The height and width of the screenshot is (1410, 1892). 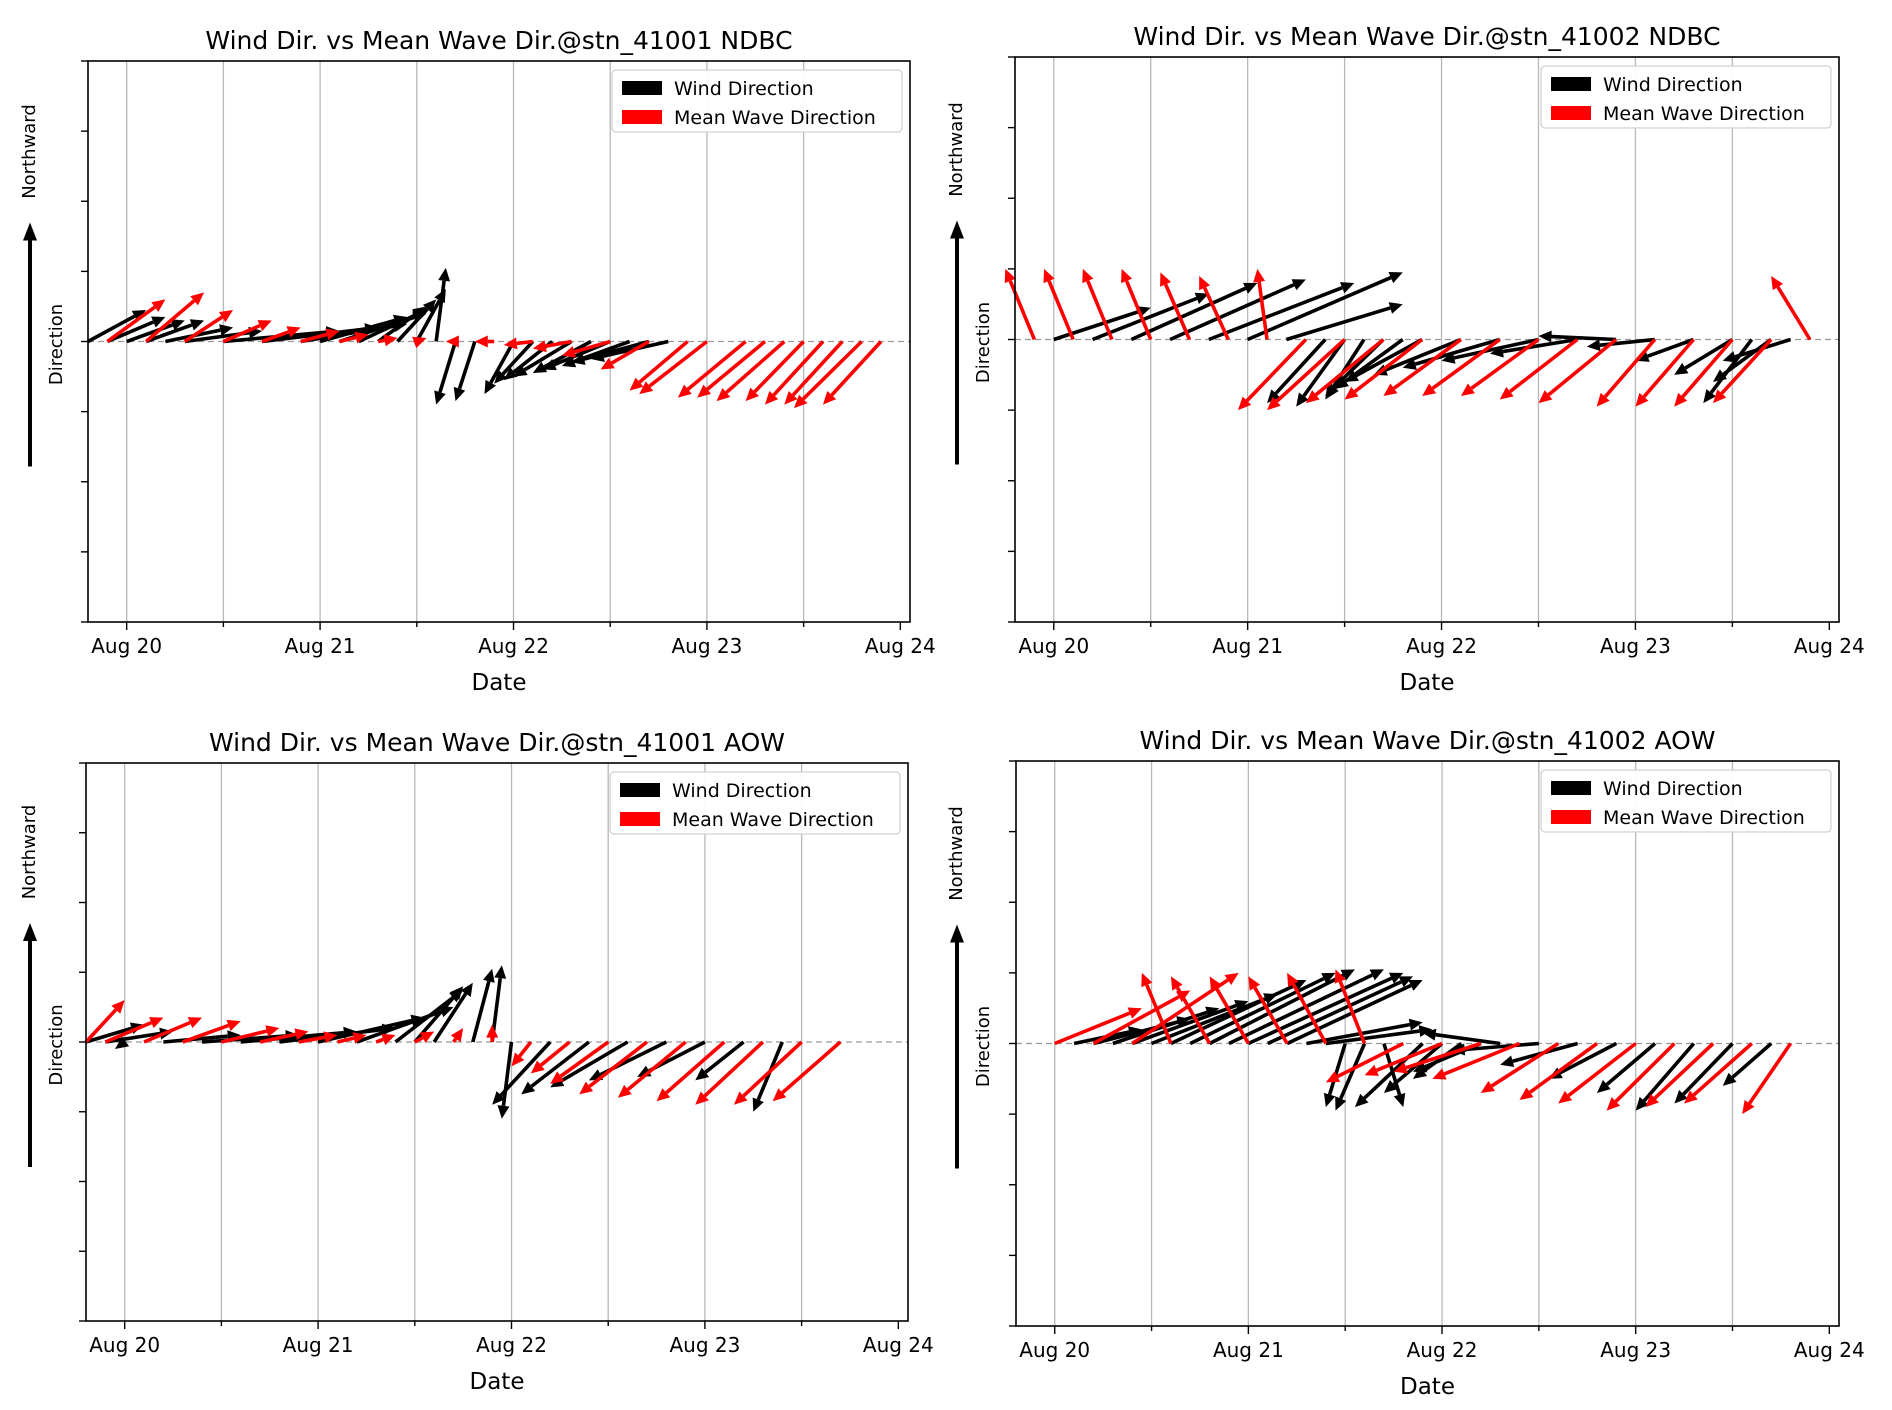 What do you see at coordinates (1686, 97) in the screenshot?
I see `legend-box` at bounding box center [1686, 97].